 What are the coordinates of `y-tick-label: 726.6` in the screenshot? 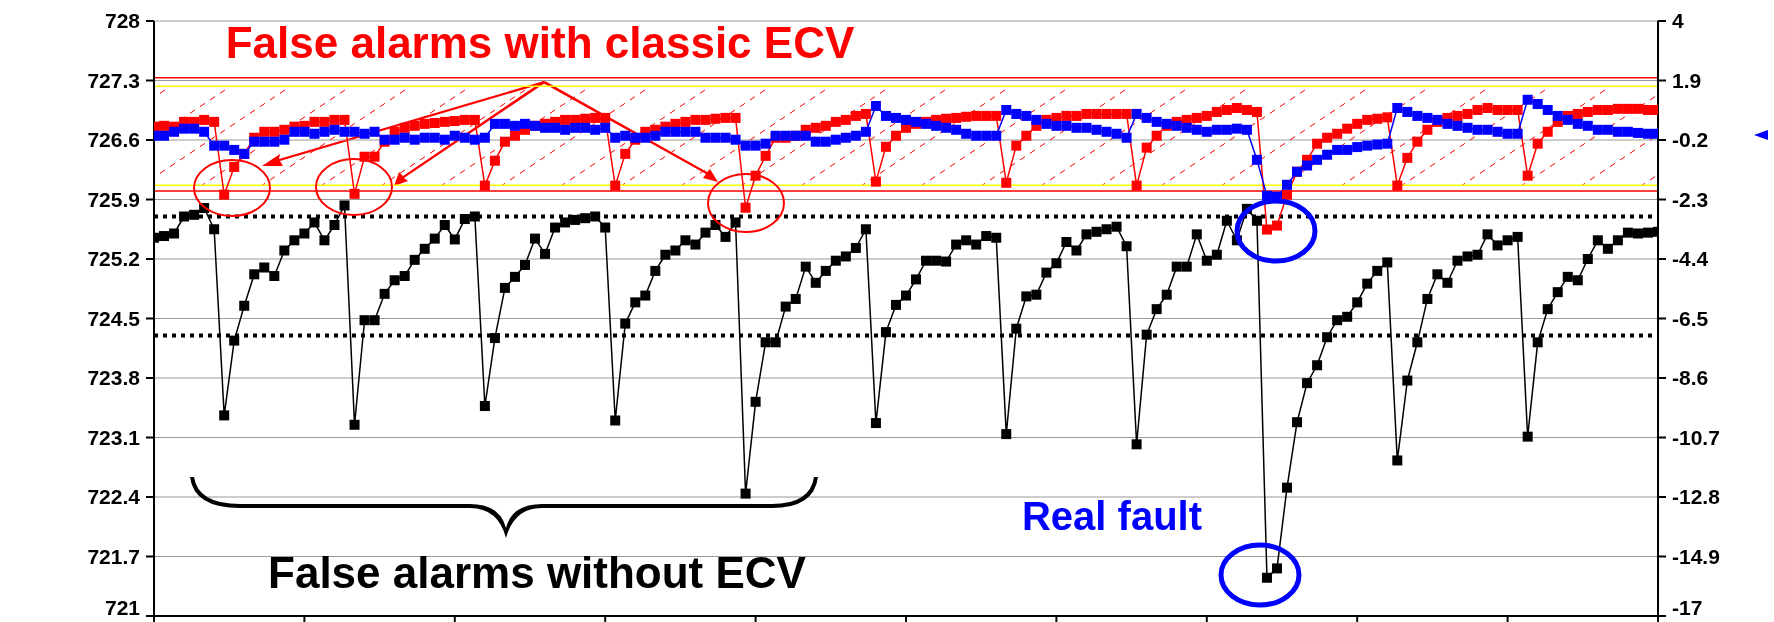 It's located at (113, 140).